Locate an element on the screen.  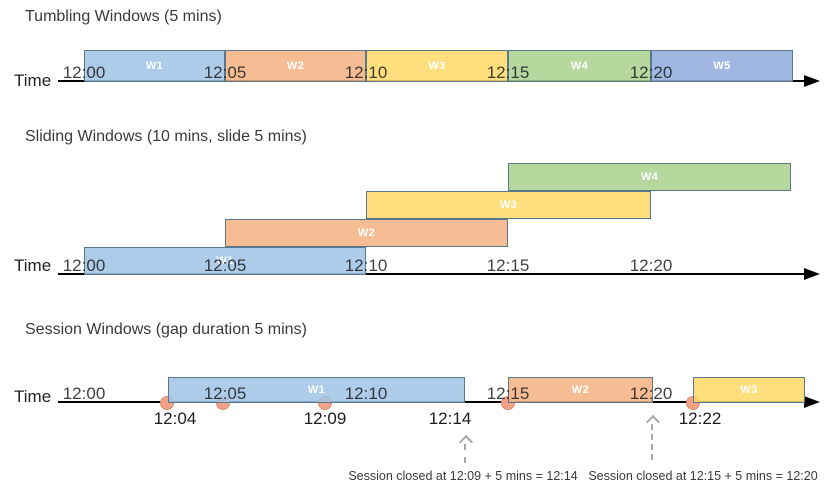
sliding-window-w4: W4 is located at coordinates (649, 177).